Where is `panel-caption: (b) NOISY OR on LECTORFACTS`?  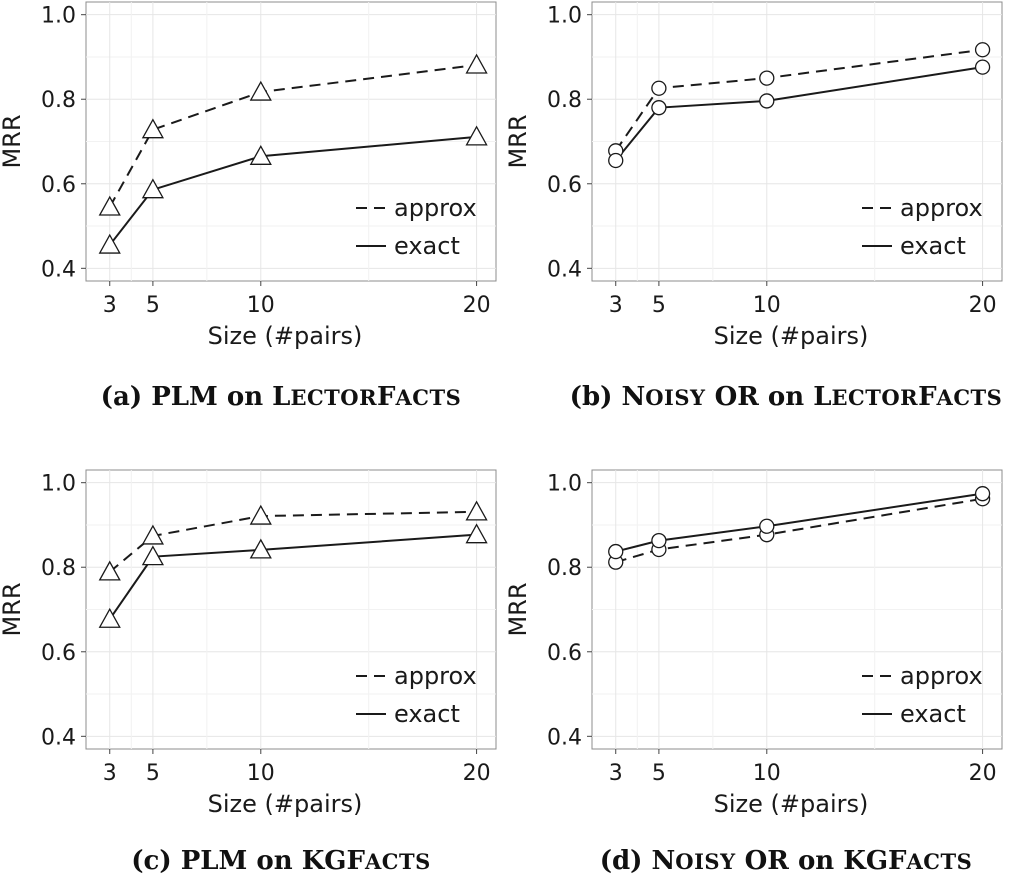 panel-caption: (b) NOISY OR on LECTORFACTS is located at coordinates (786, 397).